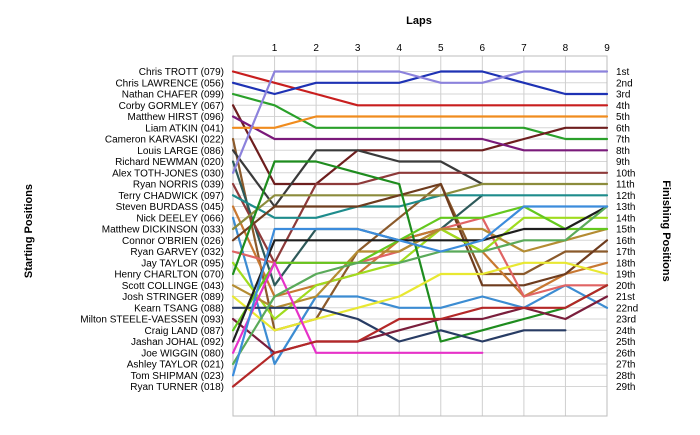  I want to click on finishing-position-label: 20th, so click(625, 286).